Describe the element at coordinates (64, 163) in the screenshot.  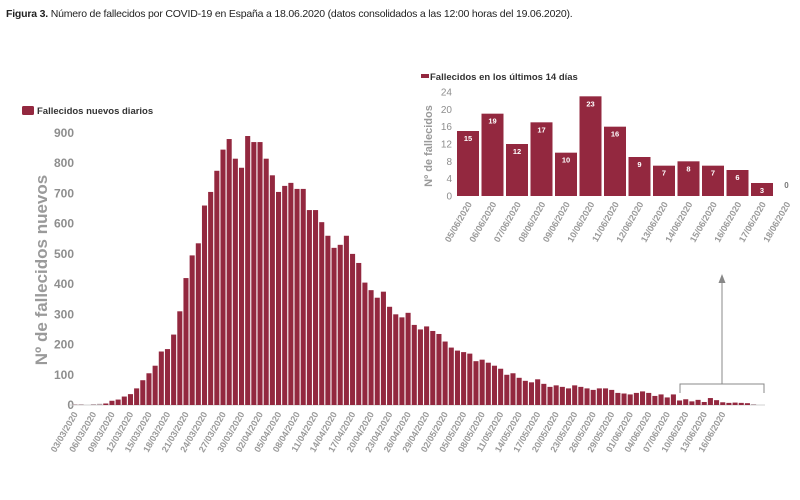
I see `main-y-tick-label: 800` at that location.